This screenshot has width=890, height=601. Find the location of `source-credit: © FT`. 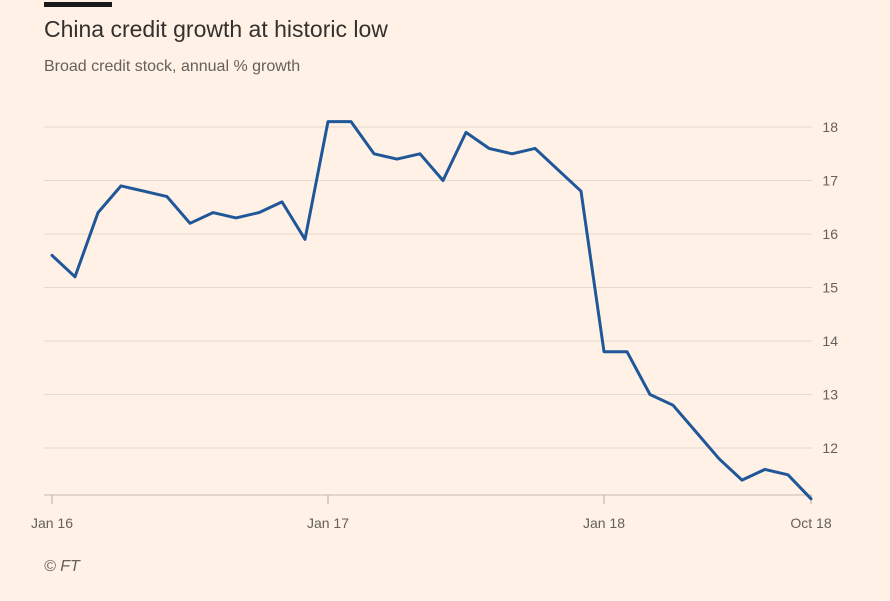

source-credit: © FT is located at coordinates (62, 566).